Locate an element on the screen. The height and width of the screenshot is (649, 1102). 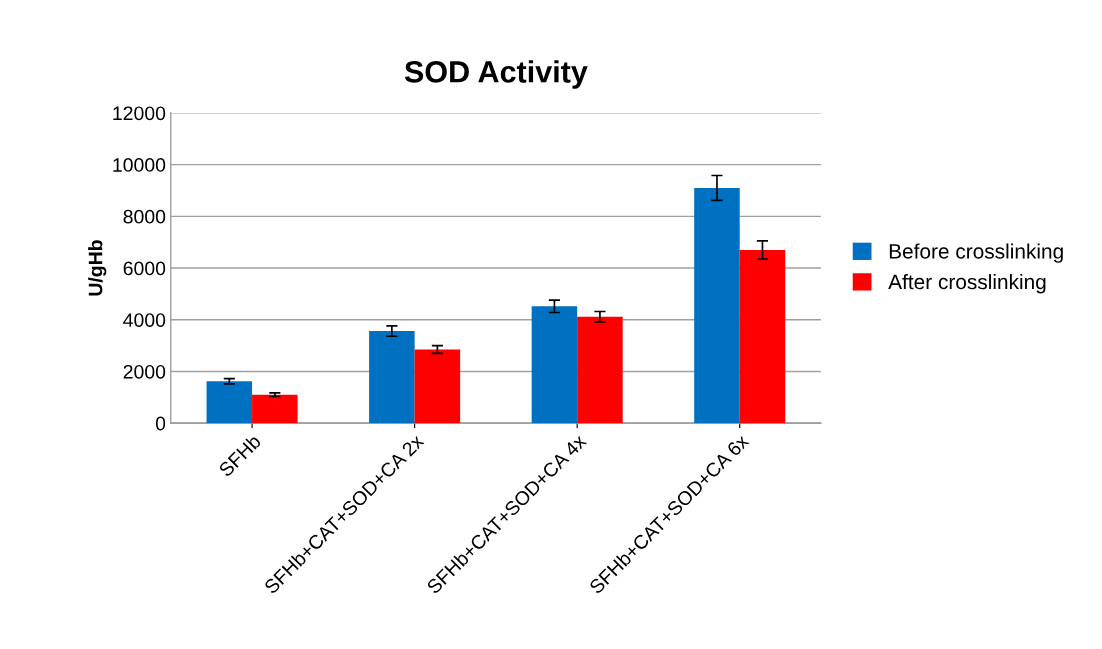
y-tick-label: 12000 is located at coordinates (139, 113).